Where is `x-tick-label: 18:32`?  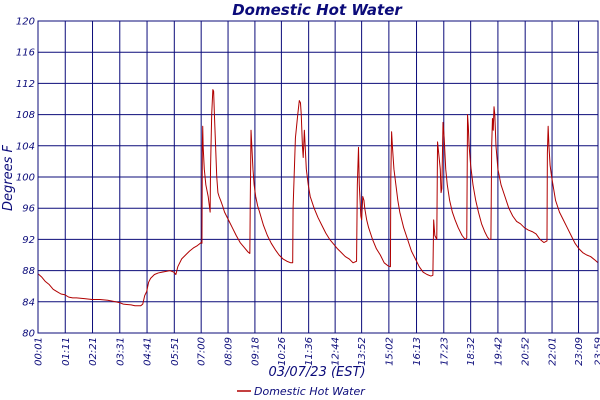
x-tick-label: 18:32 is located at coordinates (471, 351).